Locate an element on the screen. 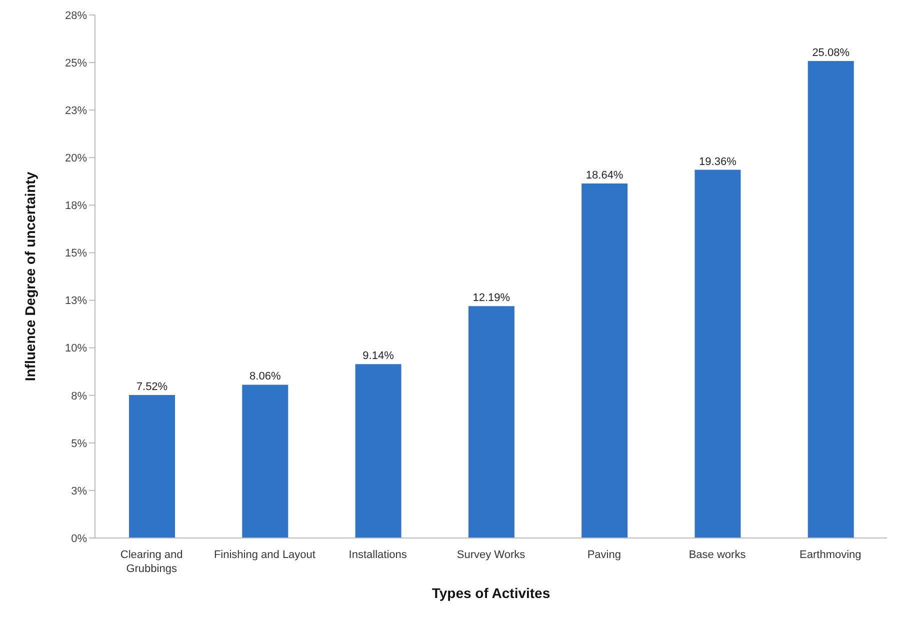  x-tick-label: Base works is located at coordinates (717, 555).